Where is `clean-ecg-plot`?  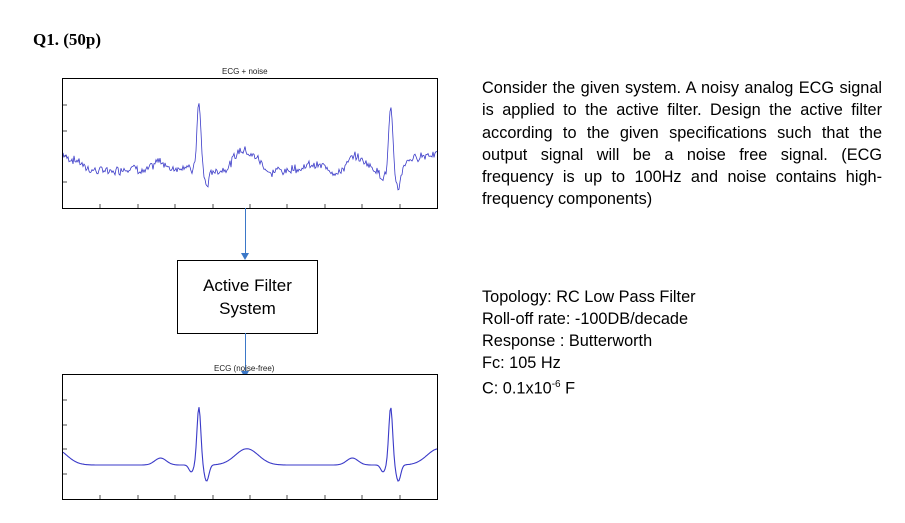
clean-ecg-plot is located at coordinates (250, 437).